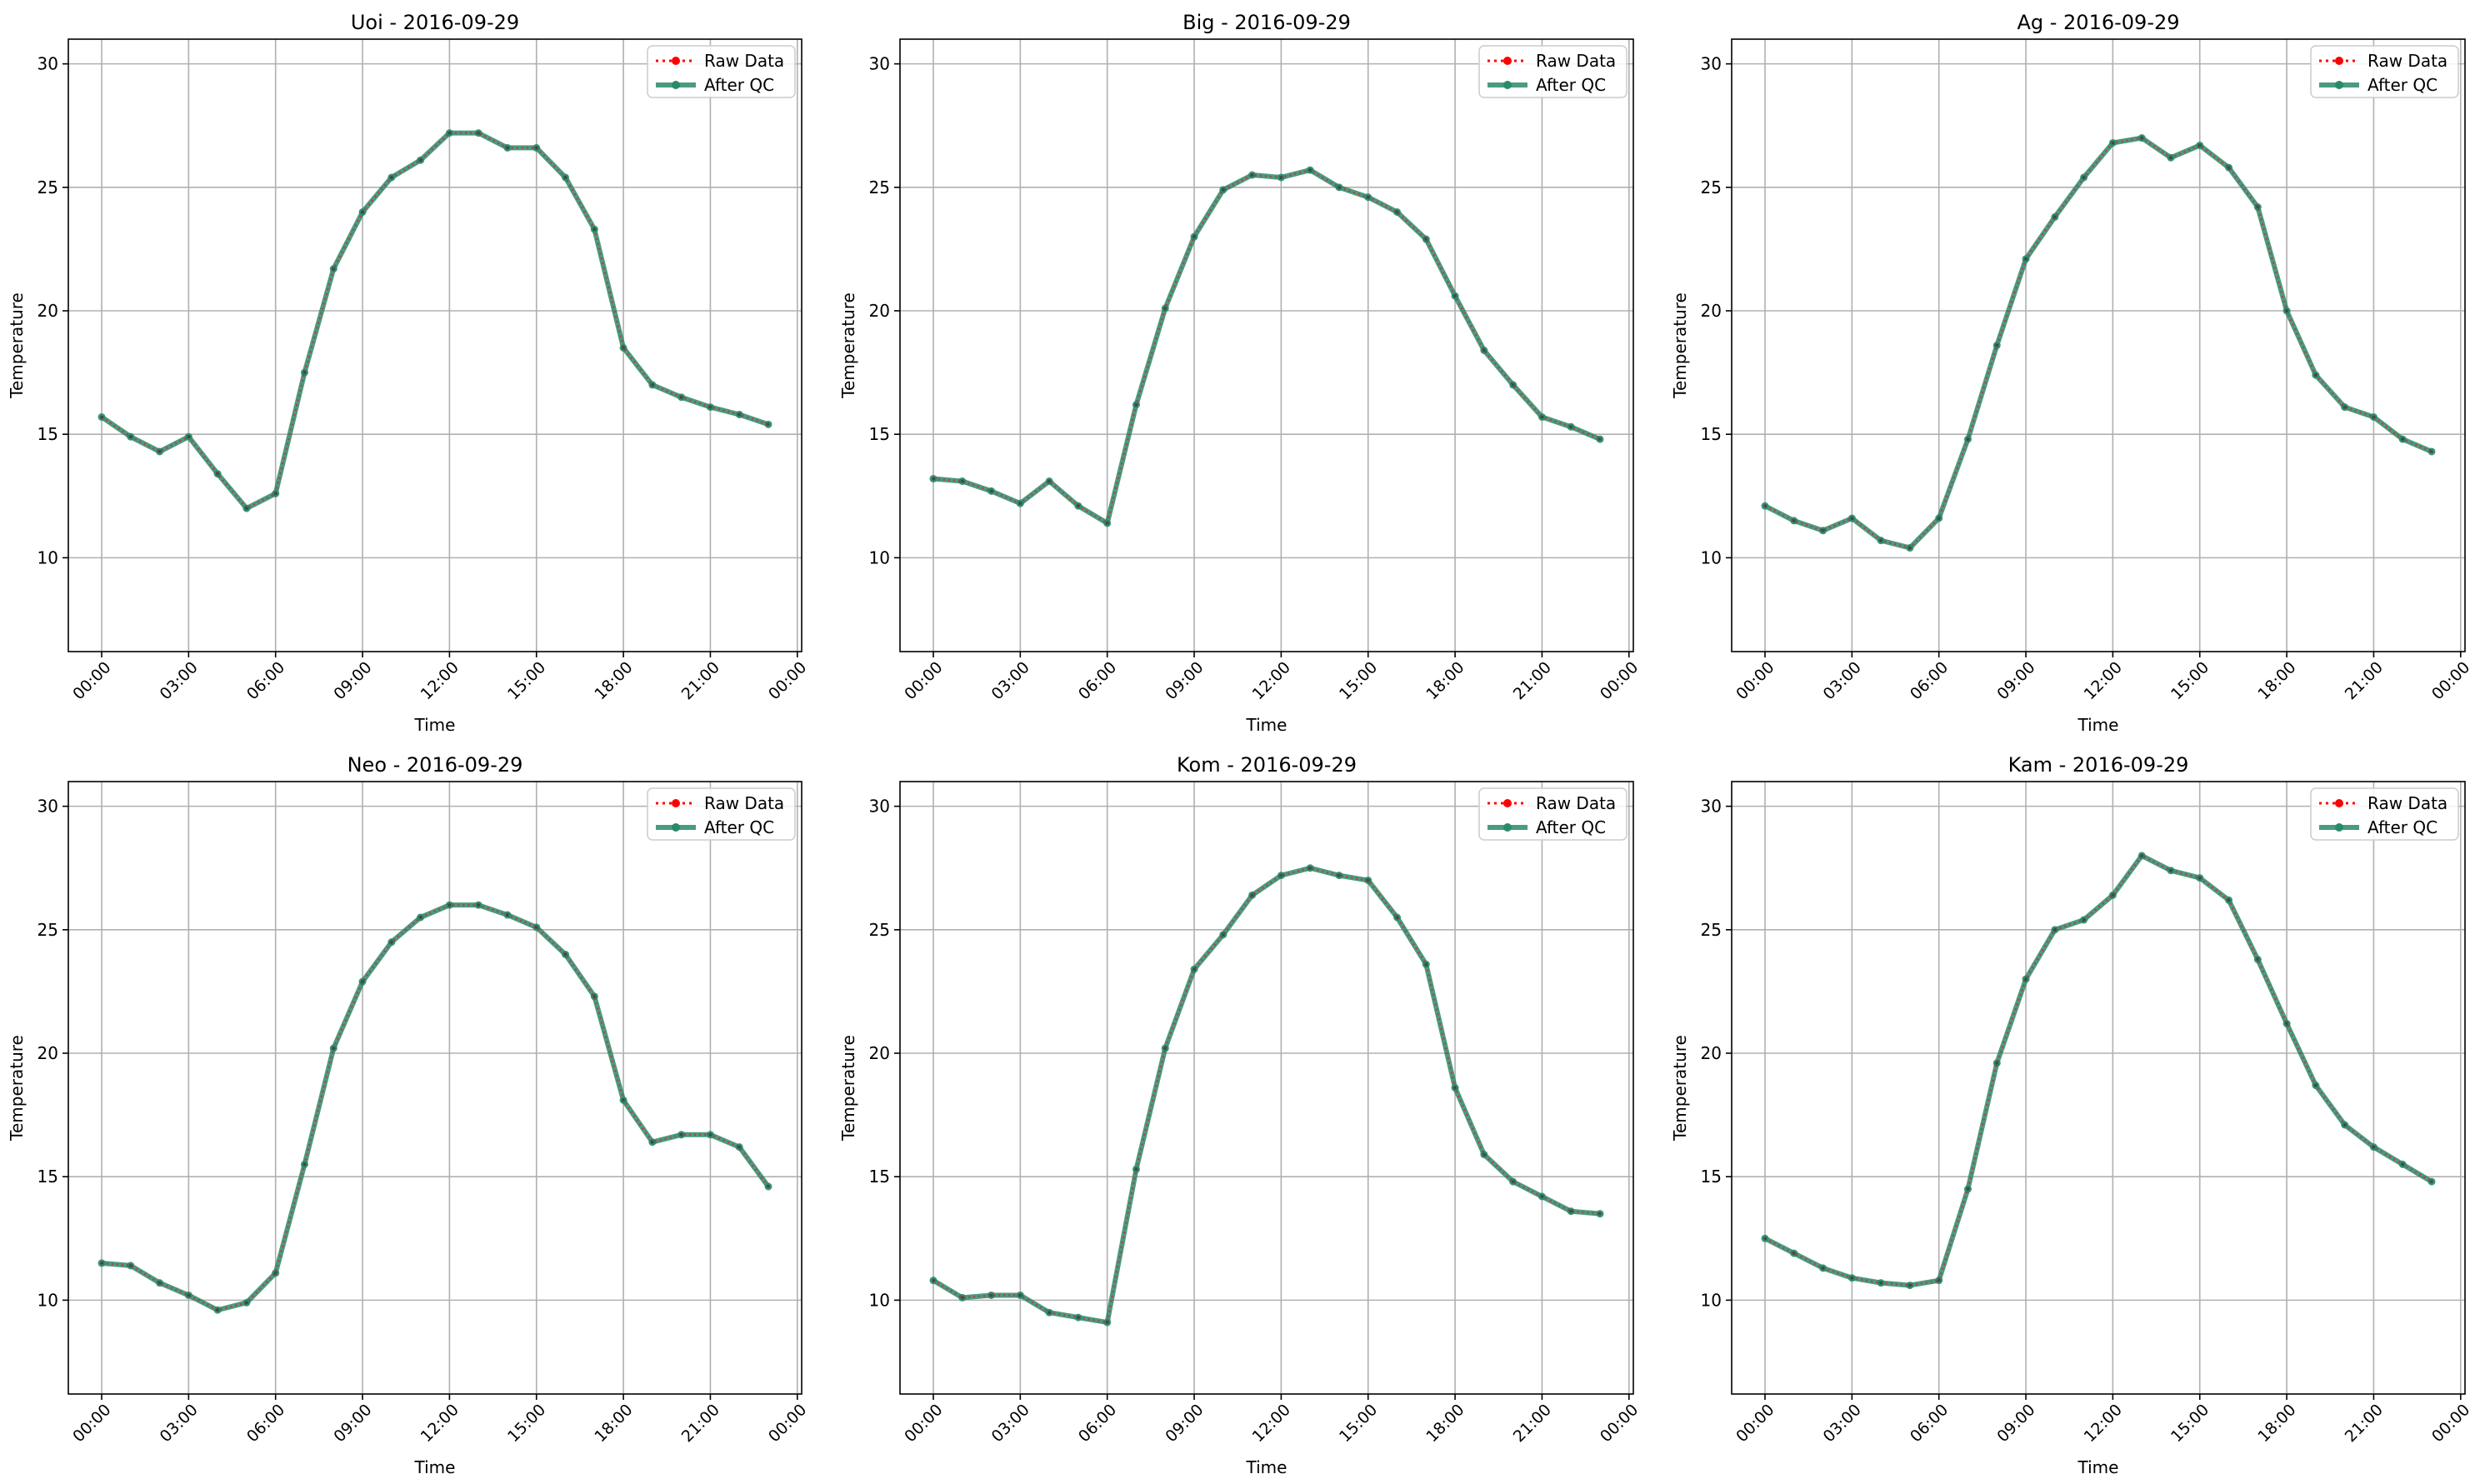 The image size is (2485, 1484). Describe the element at coordinates (179, 680) in the screenshot. I see `x-tick-label: 03:00` at that location.